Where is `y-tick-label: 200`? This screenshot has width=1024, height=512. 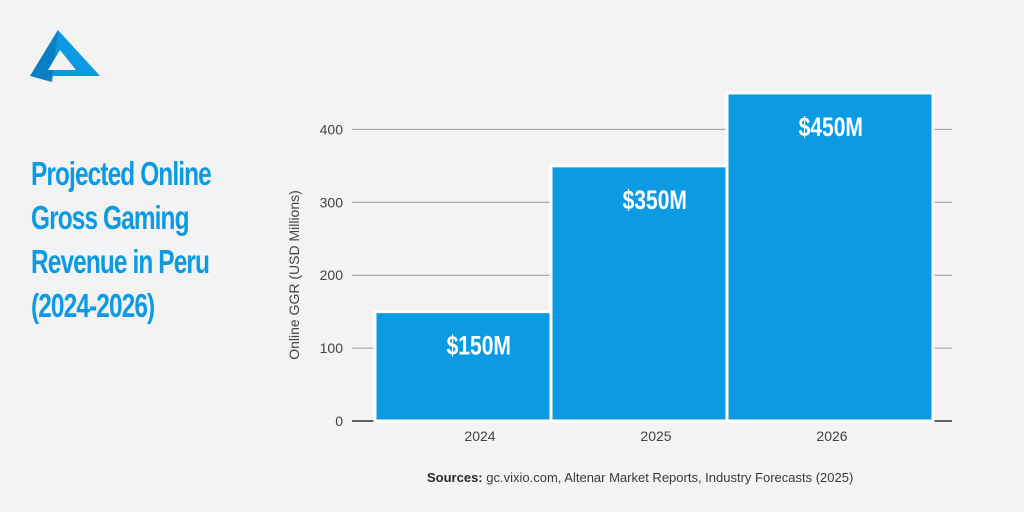
y-tick-label: 200 is located at coordinates (332, 275).